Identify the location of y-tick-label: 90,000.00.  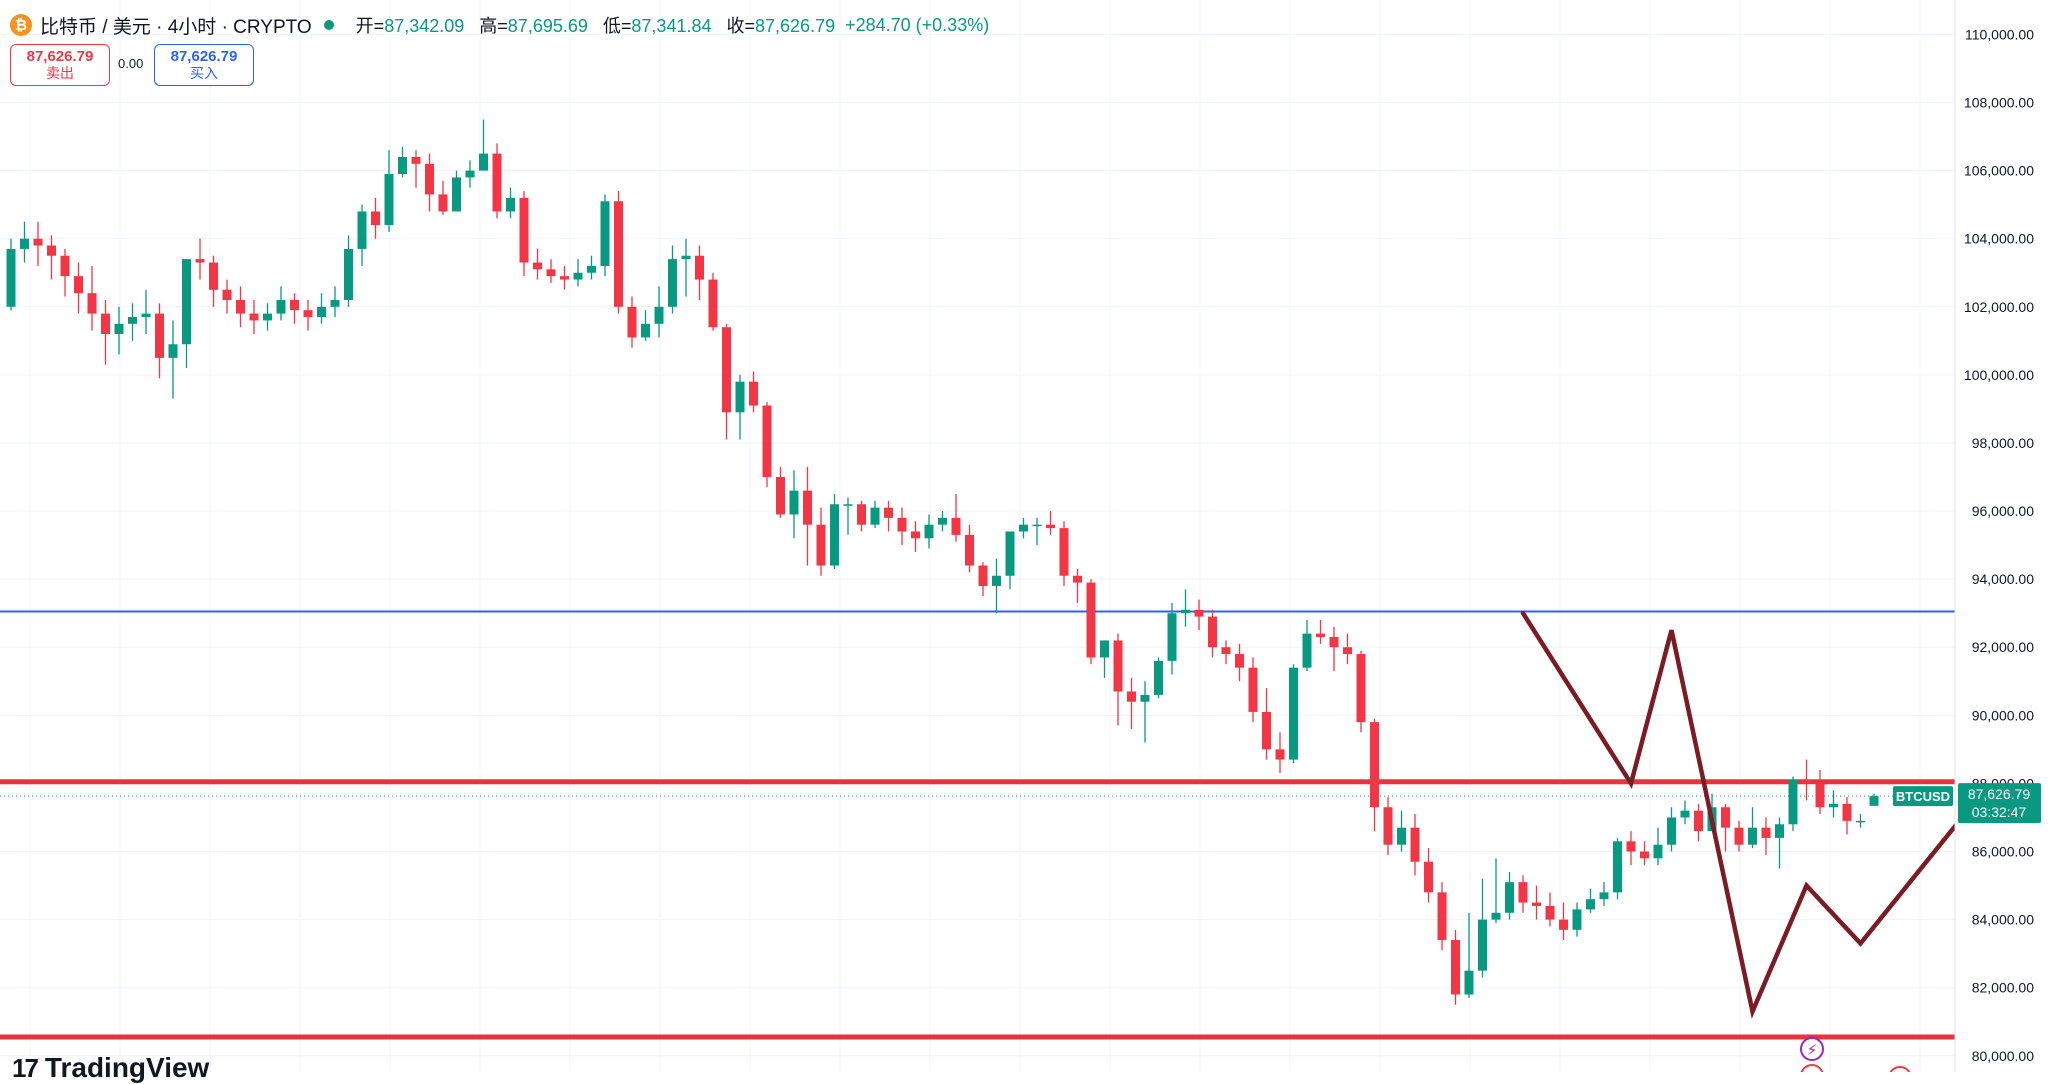
(2003, 715).